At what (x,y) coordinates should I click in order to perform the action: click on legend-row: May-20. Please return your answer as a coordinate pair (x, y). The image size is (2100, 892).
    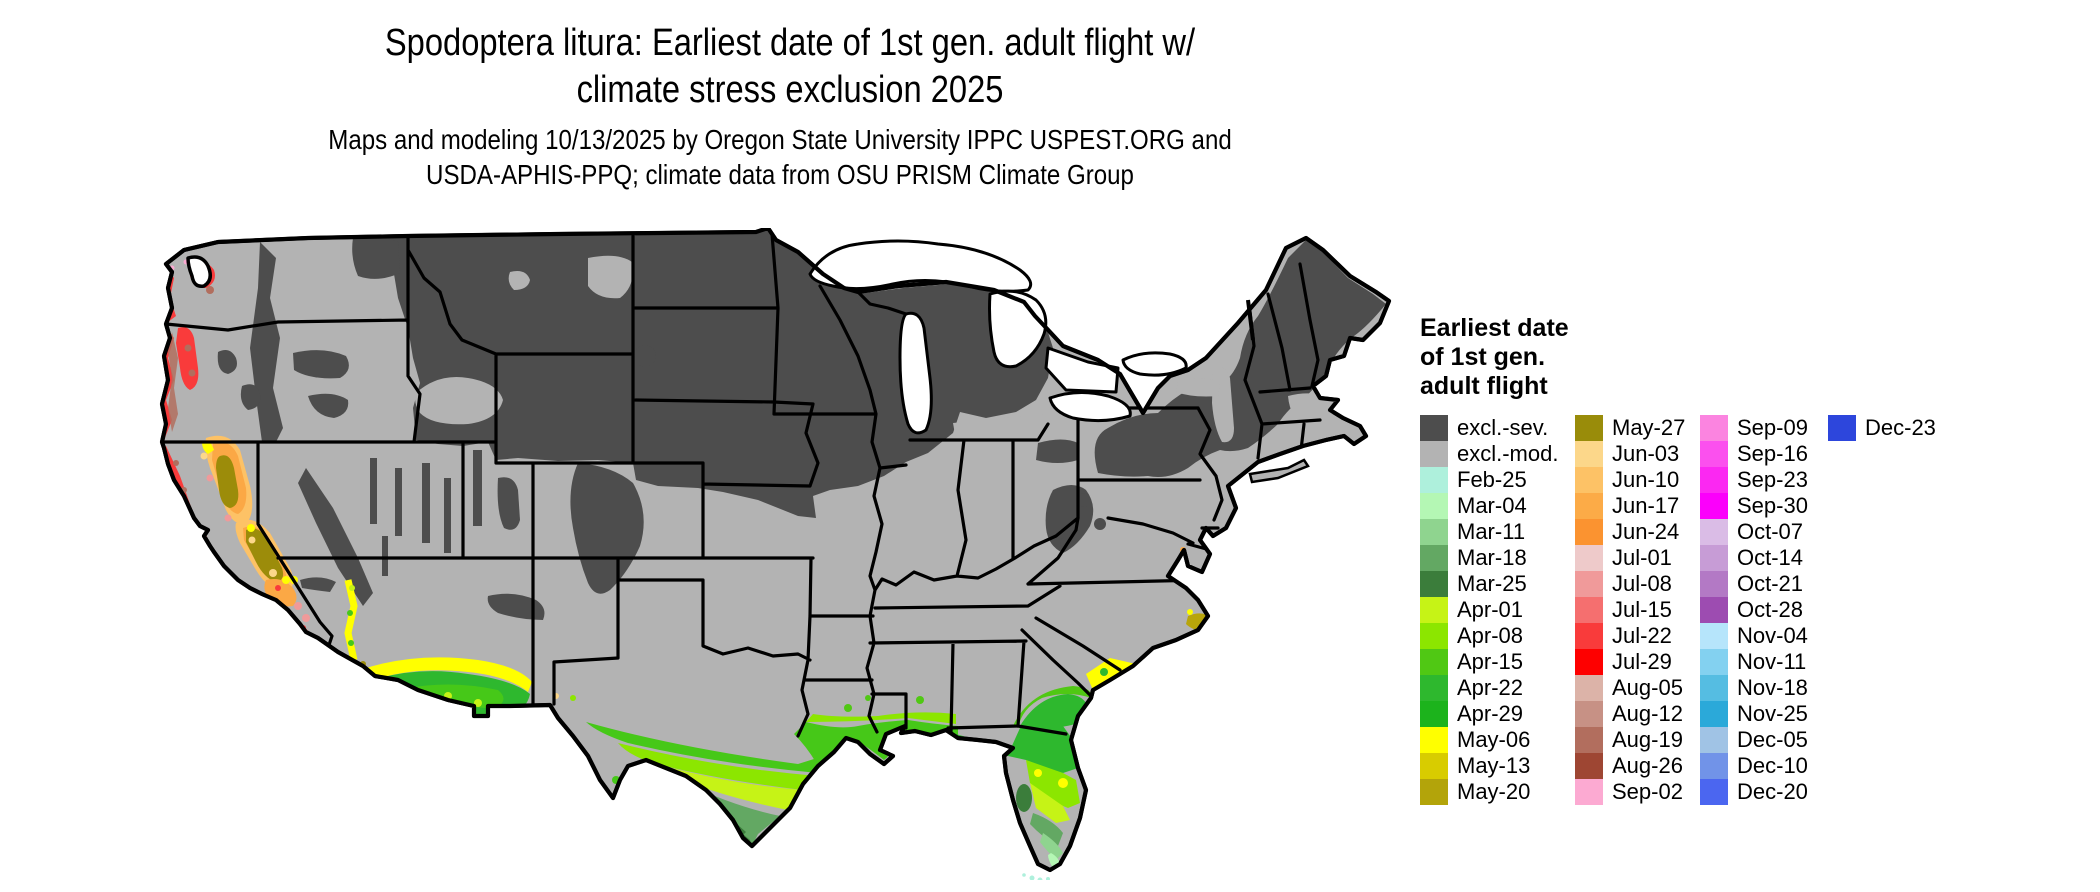
    Looking at the image, I should click on (1489, 792).